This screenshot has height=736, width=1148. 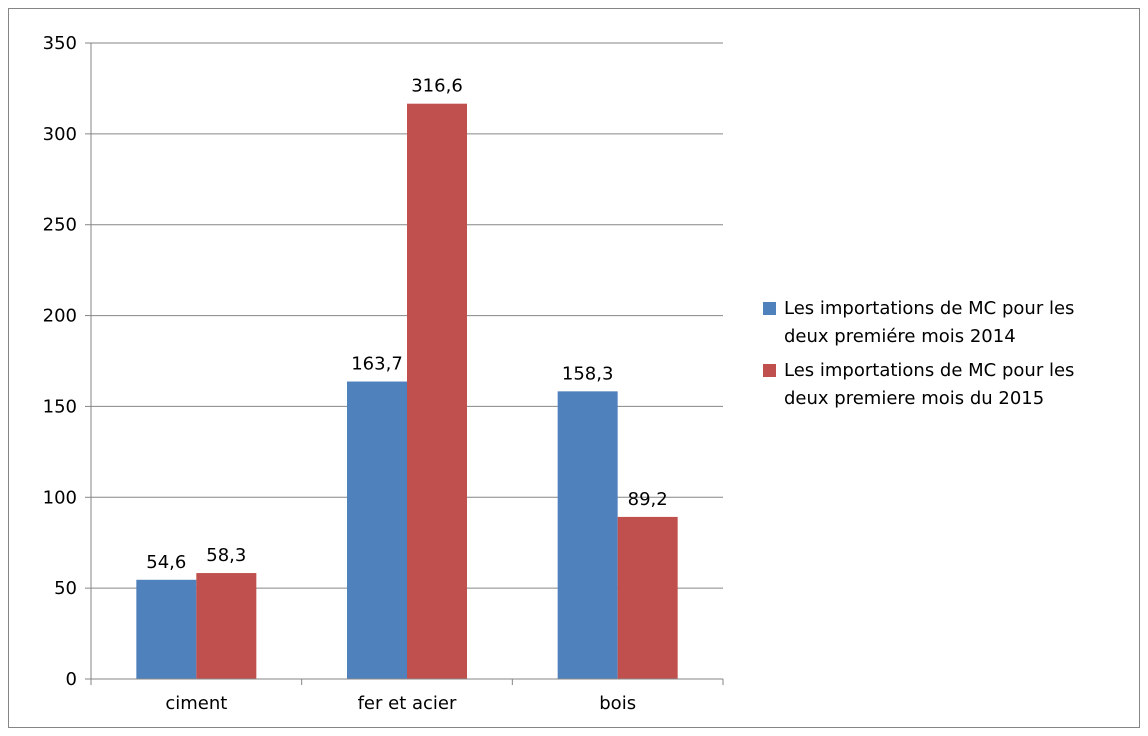 What do you see at coordinates (196, 703) in the screenshot?
I see `x-tick-label: ciment` at bounding box center [196, 703].